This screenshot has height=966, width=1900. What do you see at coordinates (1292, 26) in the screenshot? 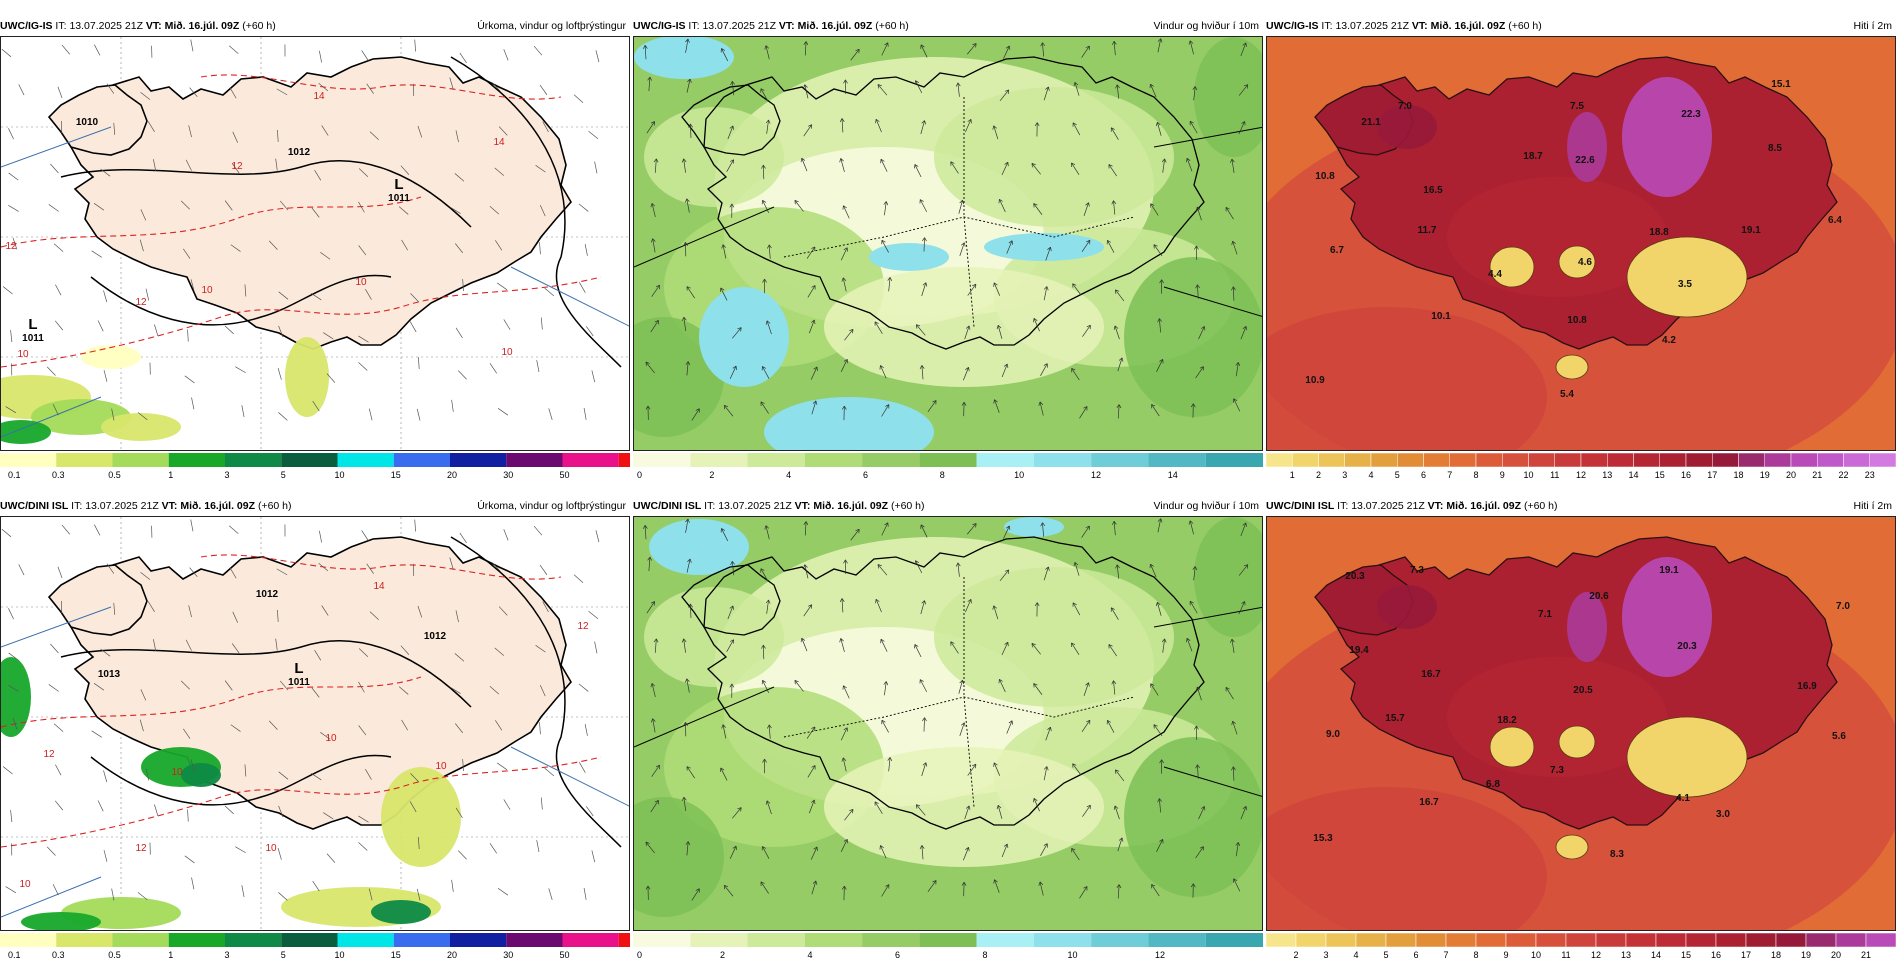
I see `model-name: UWC/IG-IS` at bounding box center [1292, 26].